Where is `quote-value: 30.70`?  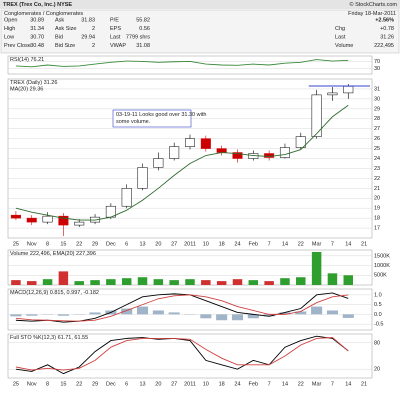
quote-value: 30.70 is located at coordinates (37, 37).